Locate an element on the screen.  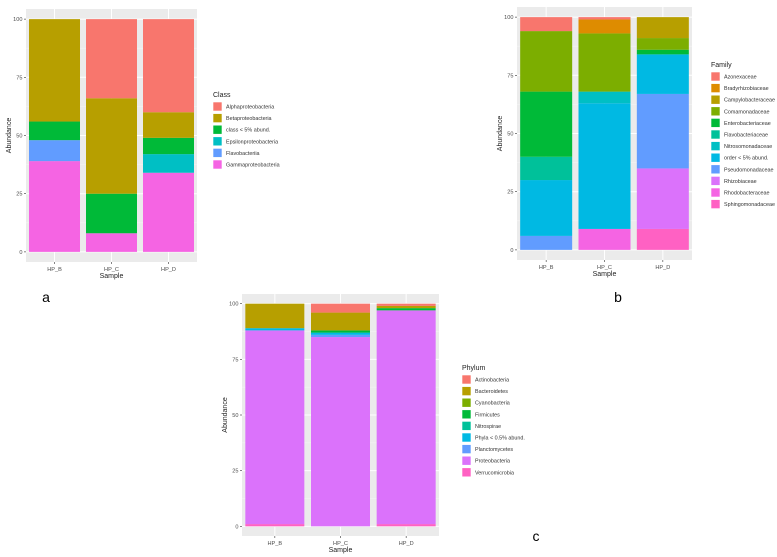
bar-segment-proteobacteria-hp-b is located at coordinates (275, 427).